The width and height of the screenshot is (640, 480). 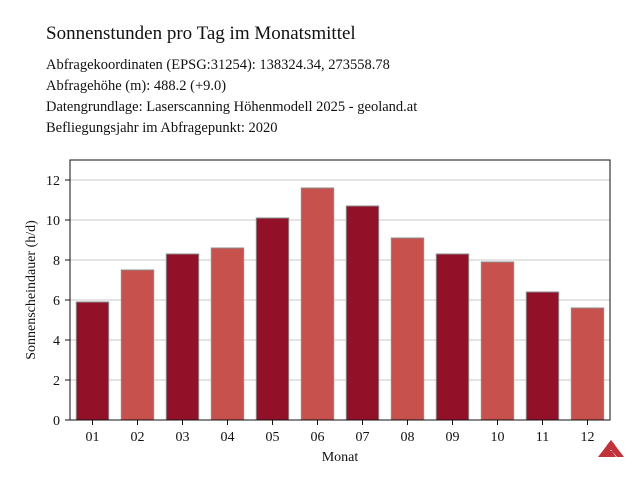 What do you see at coordinates (31, 290) in the screenshot?
I see `y-axis-label: Sonnenscheindauer (h/d)` at bounding box center [31, 290].